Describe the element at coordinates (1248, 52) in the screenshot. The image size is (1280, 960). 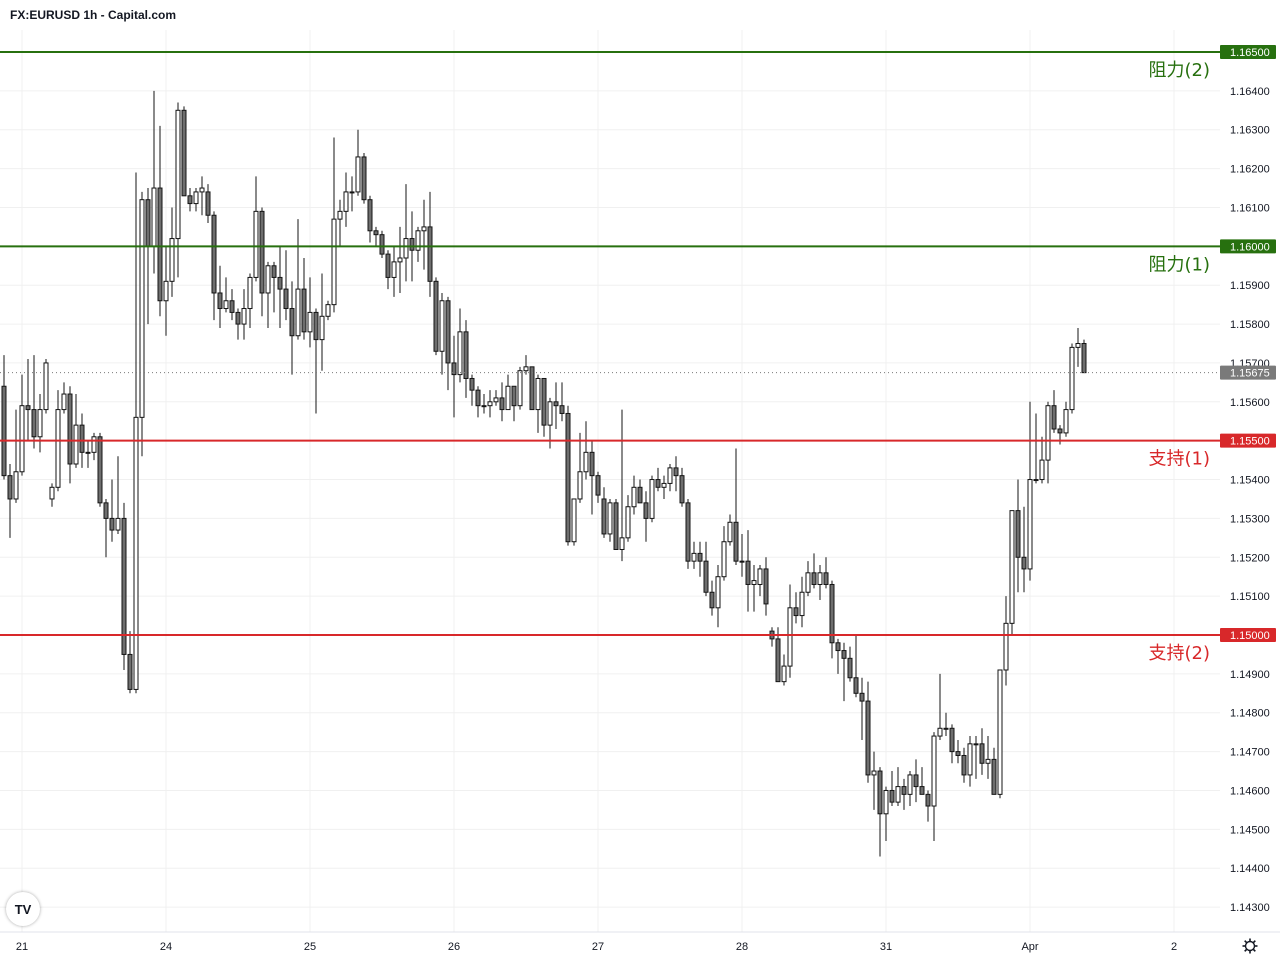
I see `resistance-price-badge` at that location.